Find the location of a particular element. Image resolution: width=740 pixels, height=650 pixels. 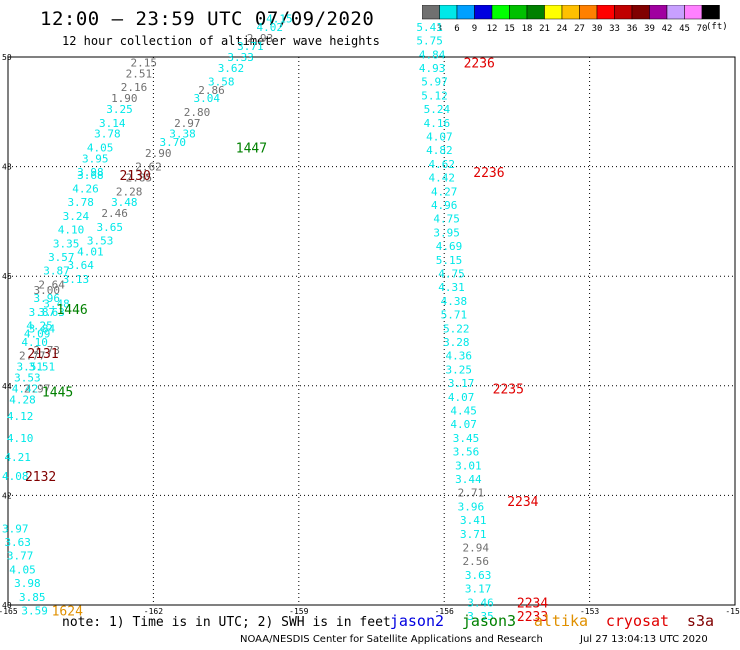

swh-value: 4.08 is located at coordinates (15, 476).